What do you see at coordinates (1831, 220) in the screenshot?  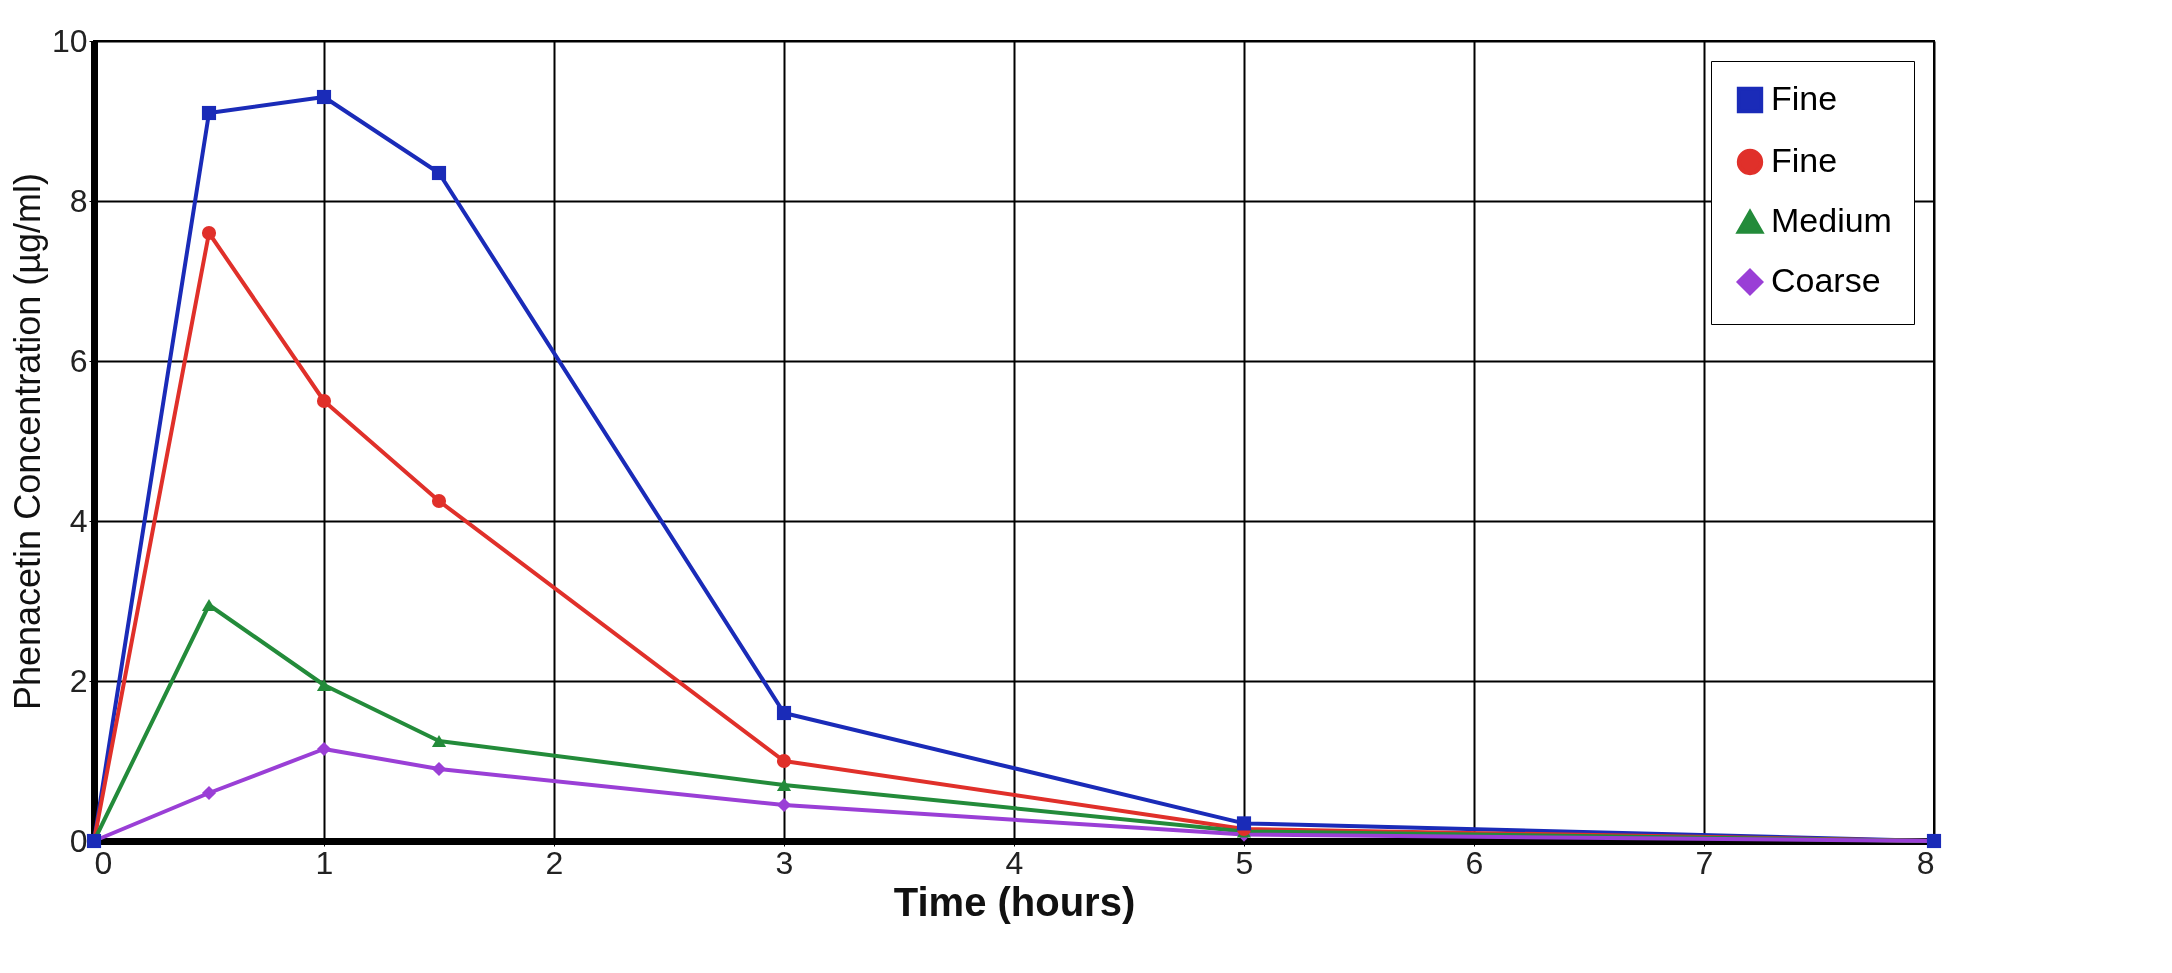 I see `legend-label: Medium` at bounding box center [1831, 220].